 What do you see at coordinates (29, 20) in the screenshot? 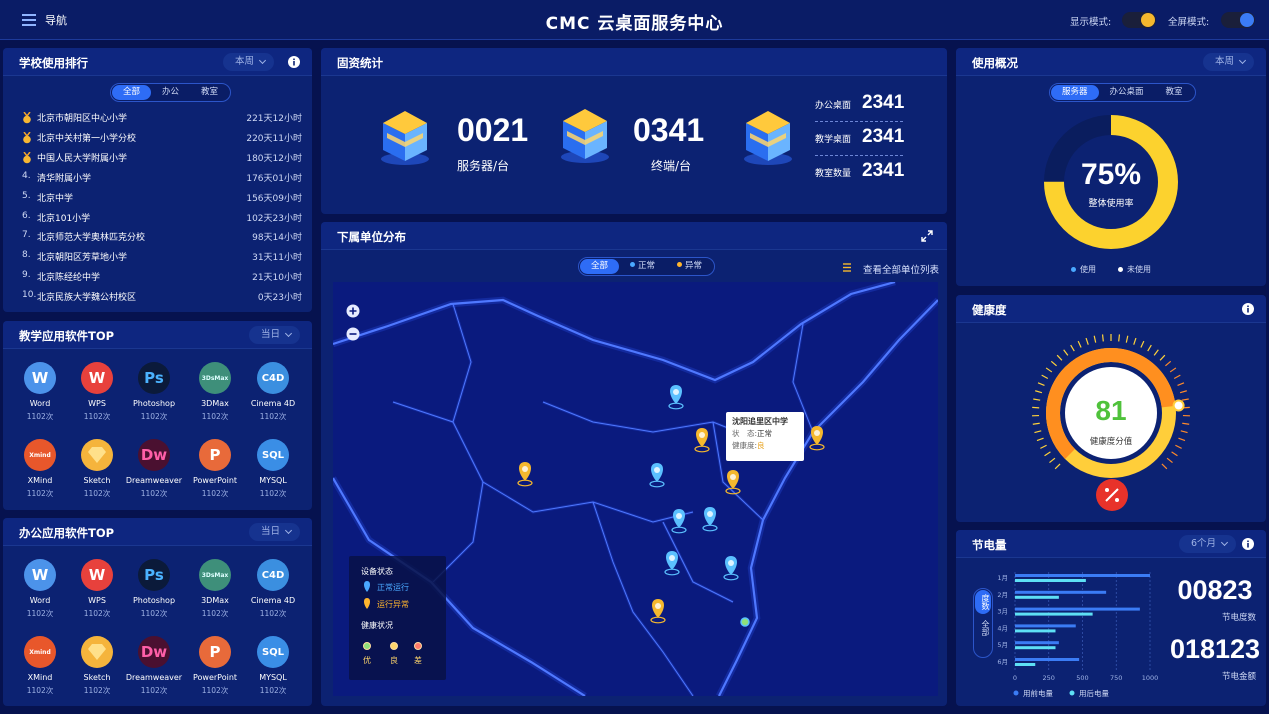
I see `menu-icon` at bounding box center [29, 20].